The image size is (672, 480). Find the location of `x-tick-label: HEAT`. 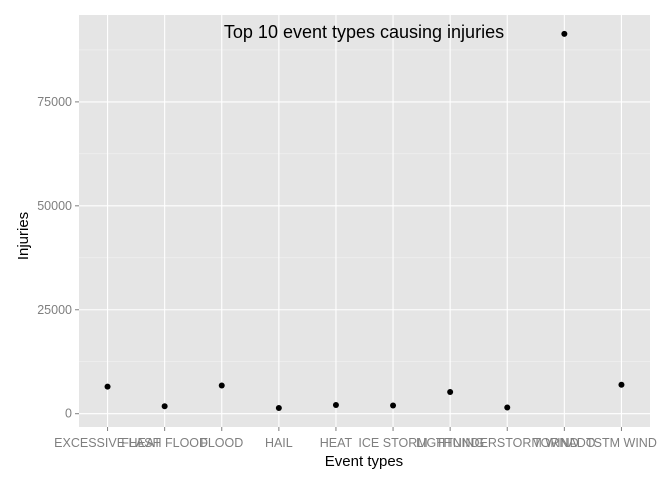

x-tick-label: HEAT is located at coordinates (336, 443).